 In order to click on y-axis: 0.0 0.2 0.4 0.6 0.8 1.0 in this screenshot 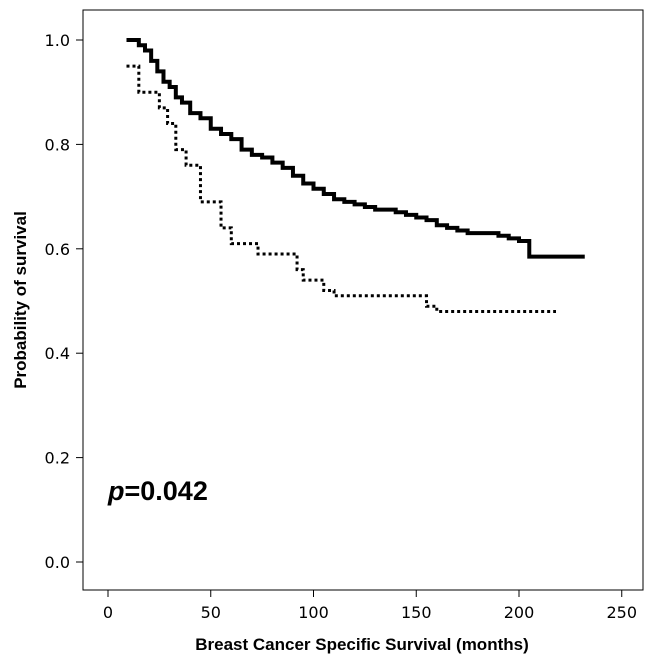, I will do `click(64, 301)`.